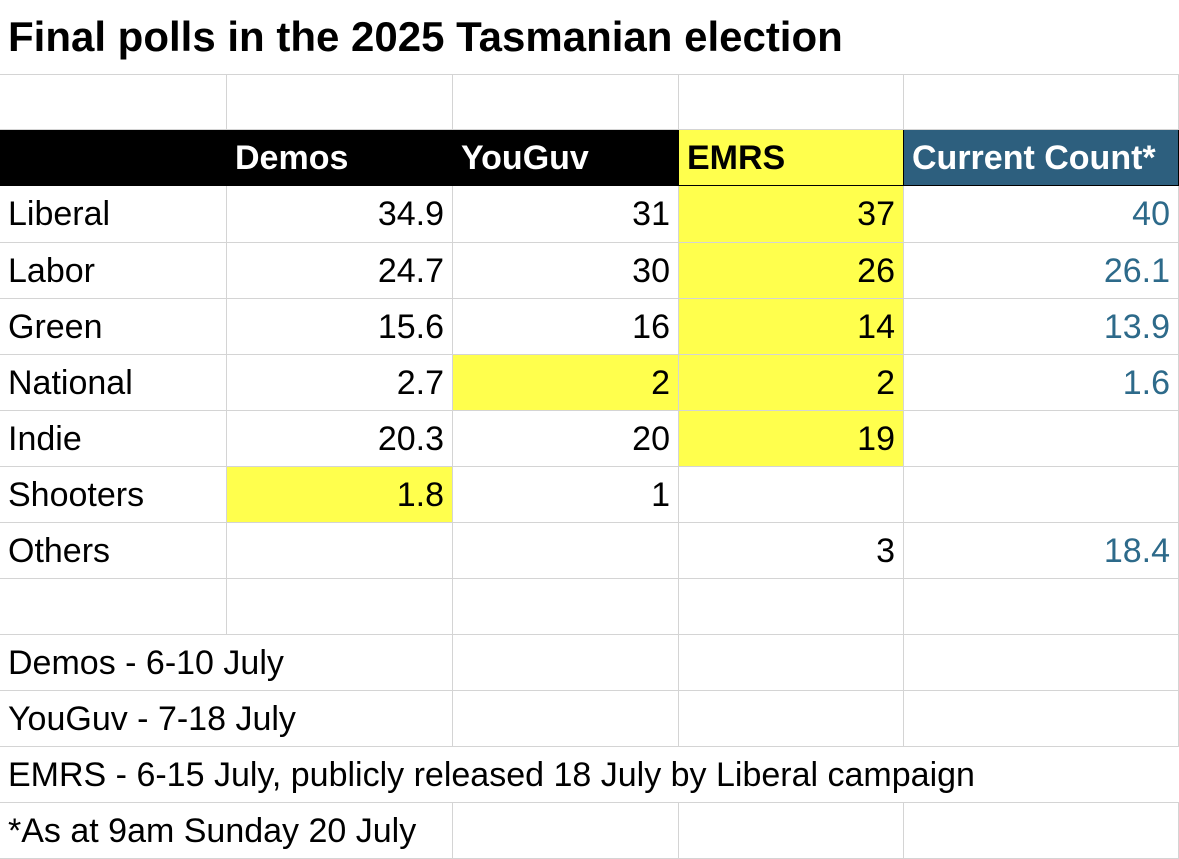 The image size is (1179, 859). Describe the element at coordinates (791, 551) in the screenshot. I see `emrs-value-cell: 3` at that location.